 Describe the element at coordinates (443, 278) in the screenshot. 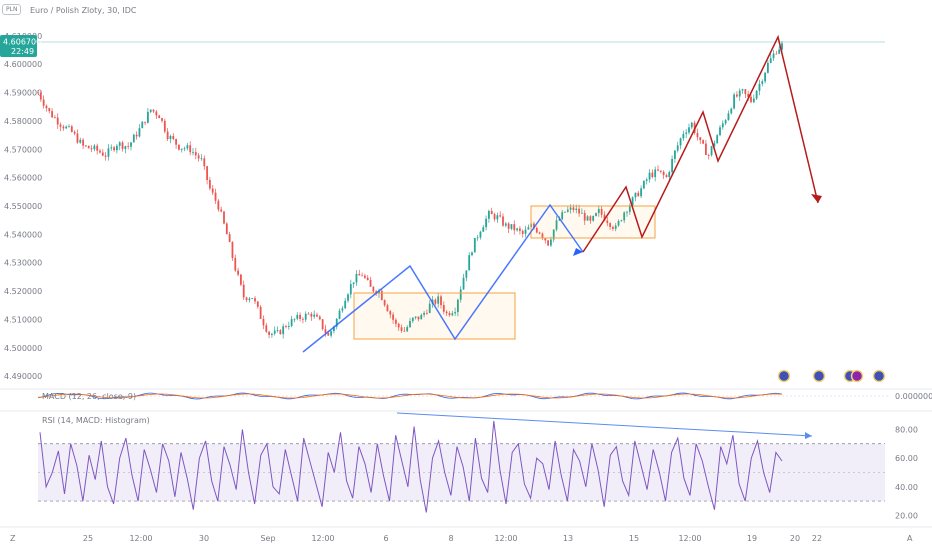

I see `blue-zigzag-pattern` at that location.